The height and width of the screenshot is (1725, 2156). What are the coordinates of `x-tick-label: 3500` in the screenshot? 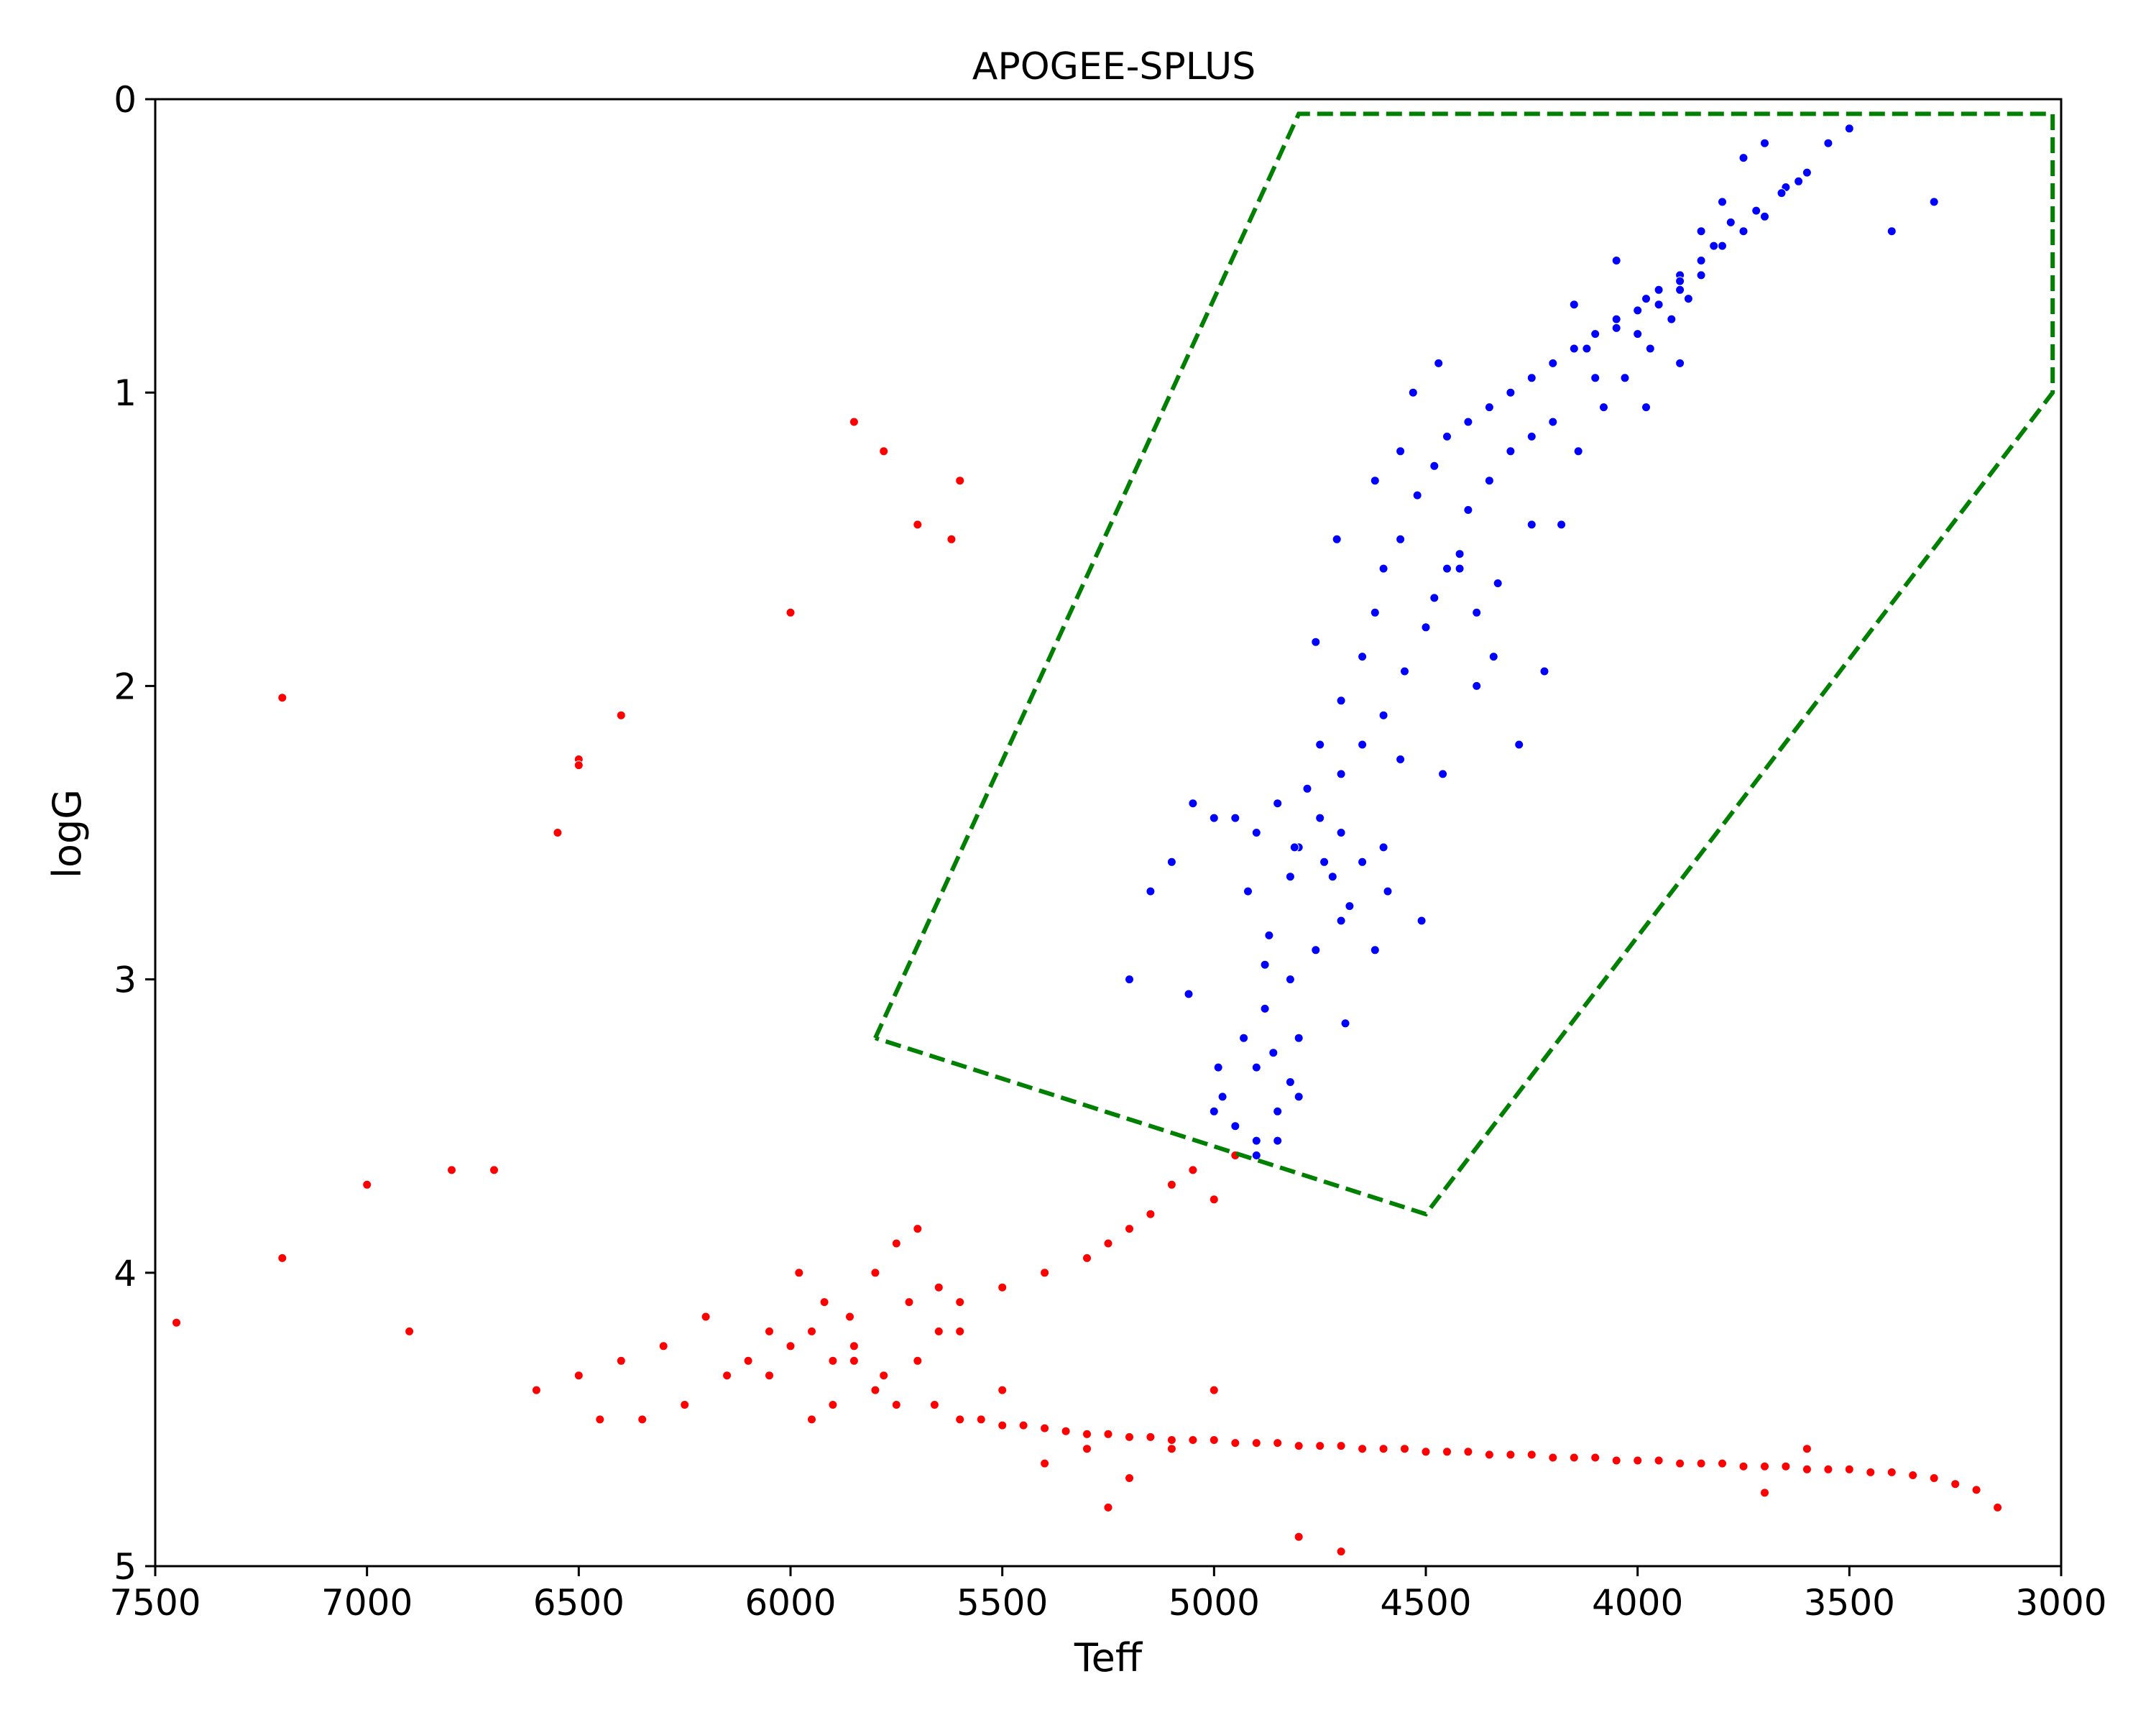 It's located at (1850, 1603).